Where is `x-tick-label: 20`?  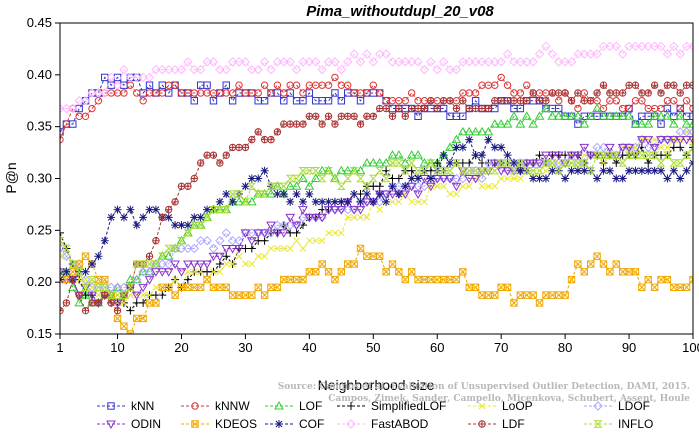
x-tick-label: 20 is located at coordinates (181, 347).